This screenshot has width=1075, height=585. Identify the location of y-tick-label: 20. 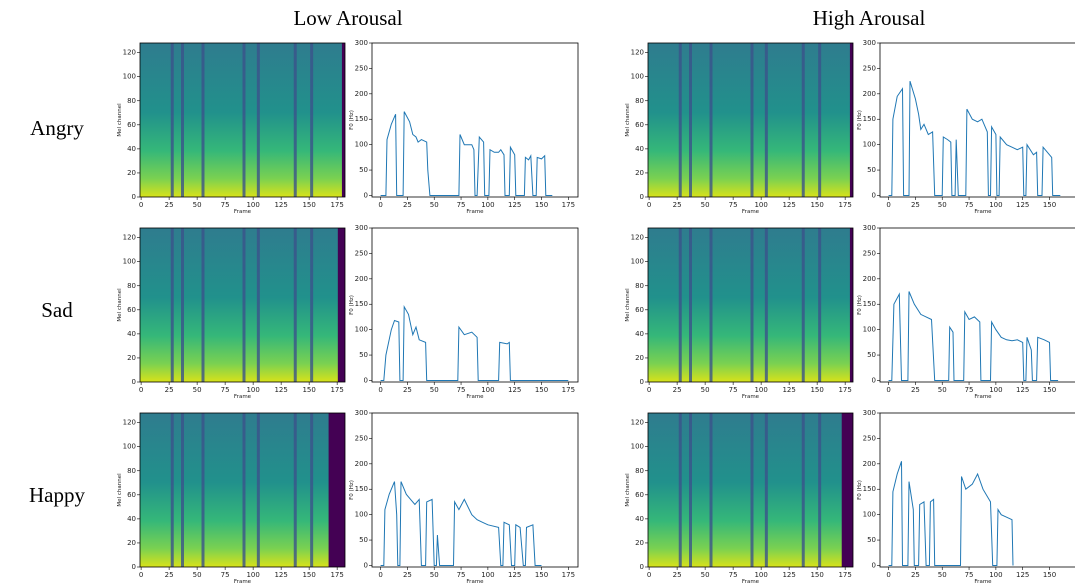
(639, 543).